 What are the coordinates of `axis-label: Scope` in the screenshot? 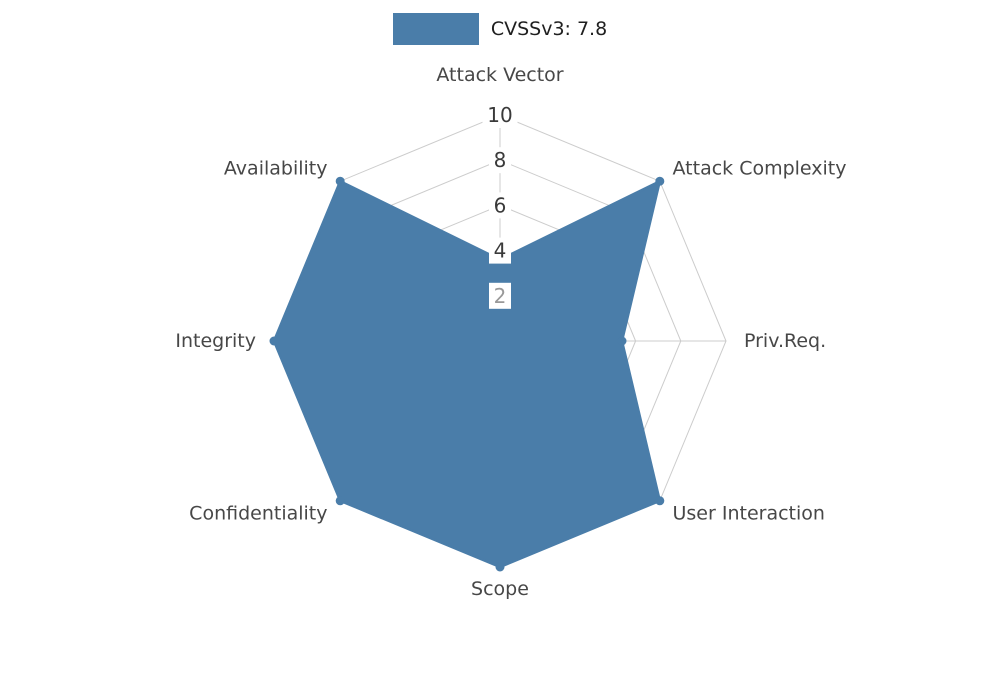 It's located at (500, 589).